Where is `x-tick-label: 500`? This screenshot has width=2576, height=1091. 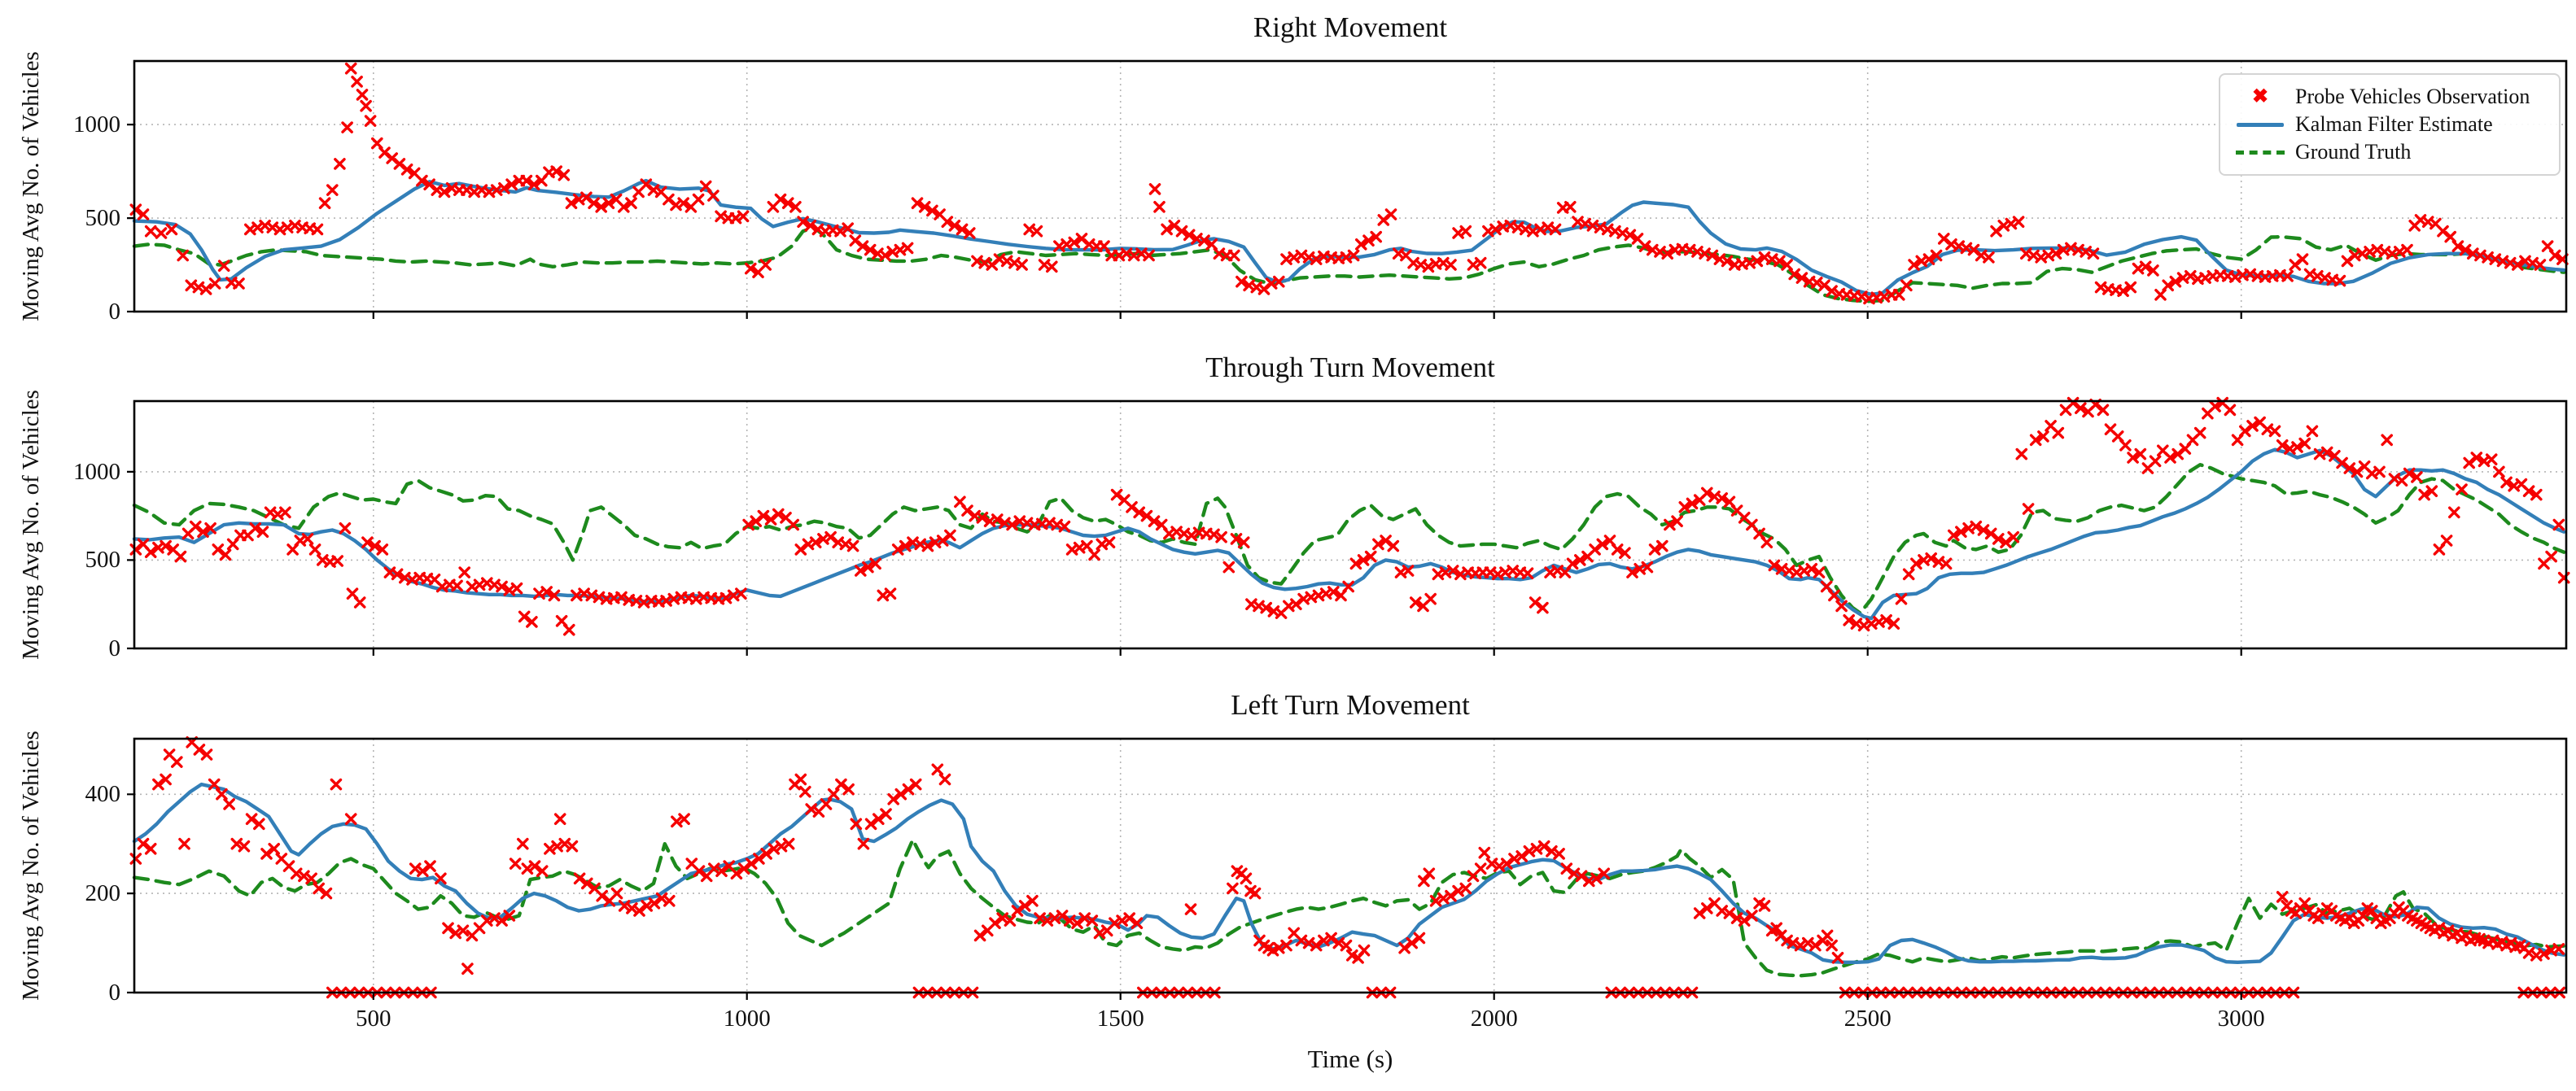 x-tick-label: 500 is located at coordinates (373, 1019).